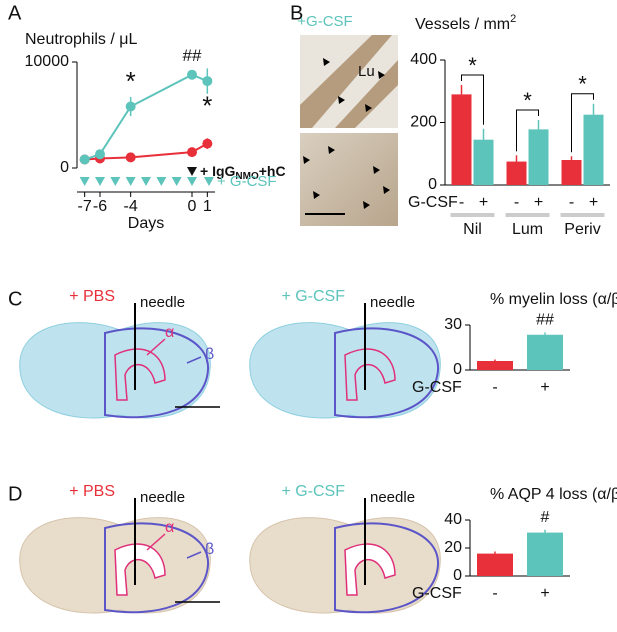 Image resolution: width=617 pixels, height=632 pixels. Describe the element at coordinates (146, 117) in the screenshot. I see `line` at that location.